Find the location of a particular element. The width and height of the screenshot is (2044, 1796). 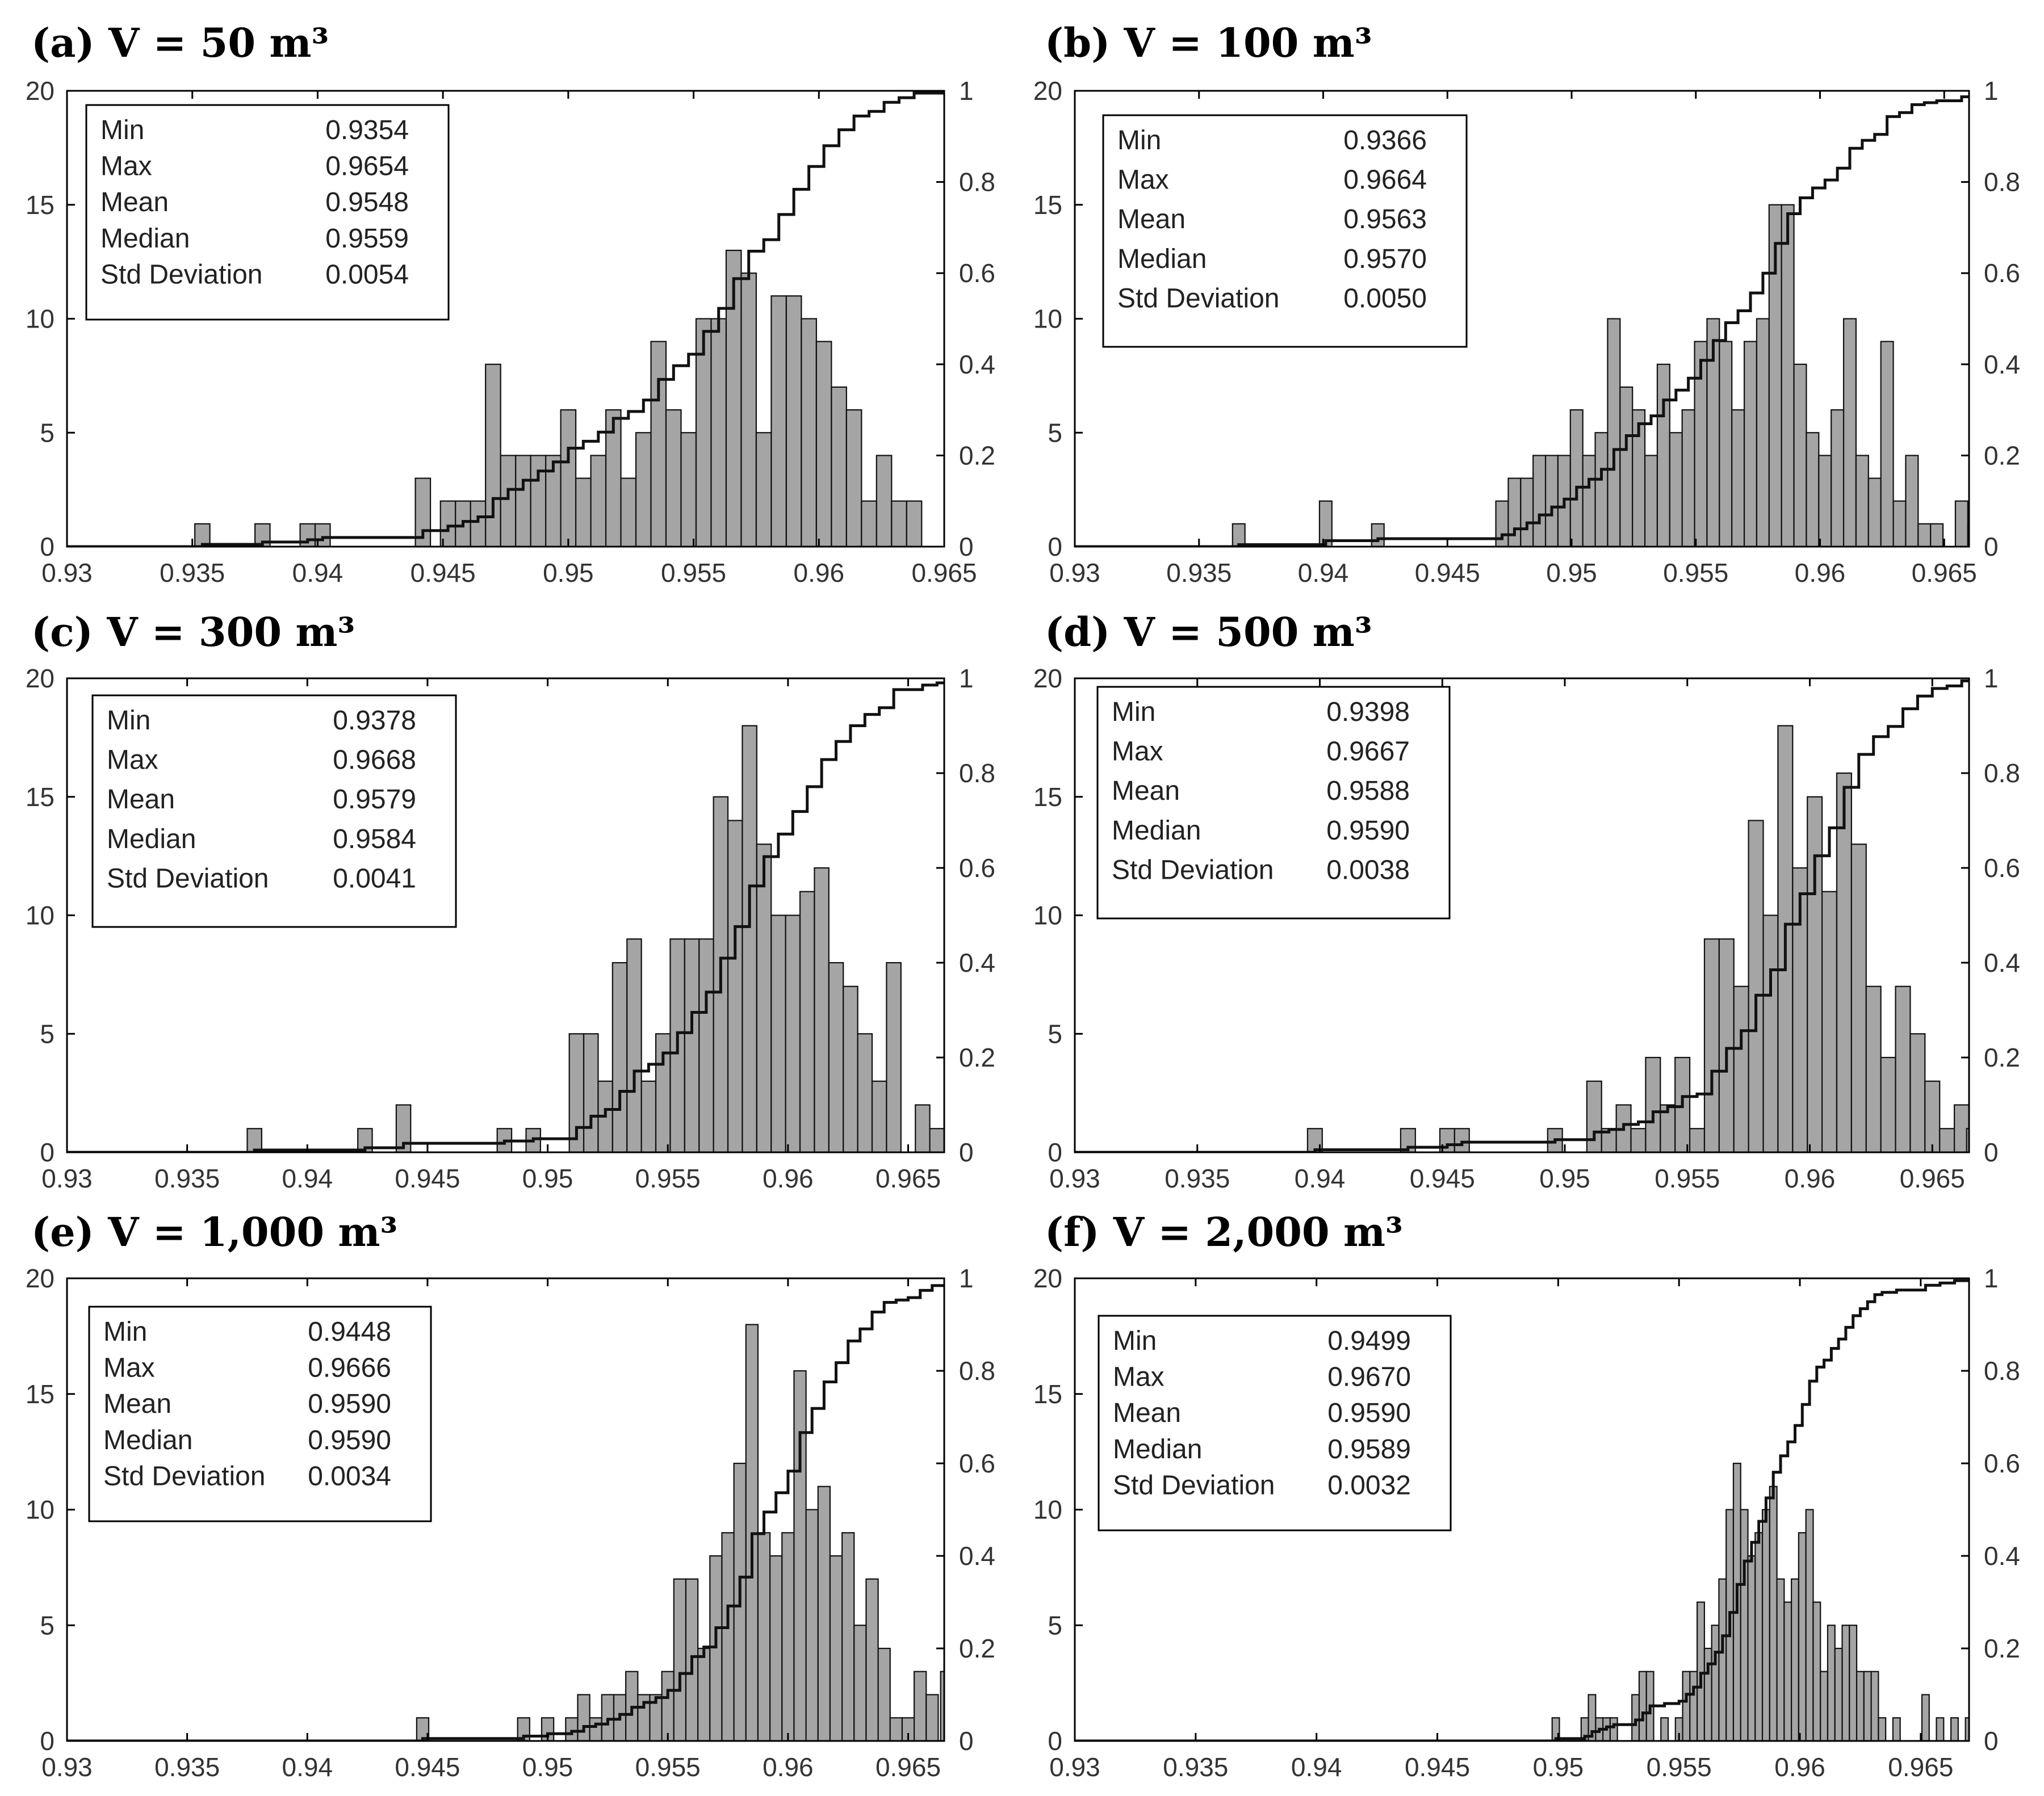

x-tick-label: 0.945 is located at coordinates (1447, 573).